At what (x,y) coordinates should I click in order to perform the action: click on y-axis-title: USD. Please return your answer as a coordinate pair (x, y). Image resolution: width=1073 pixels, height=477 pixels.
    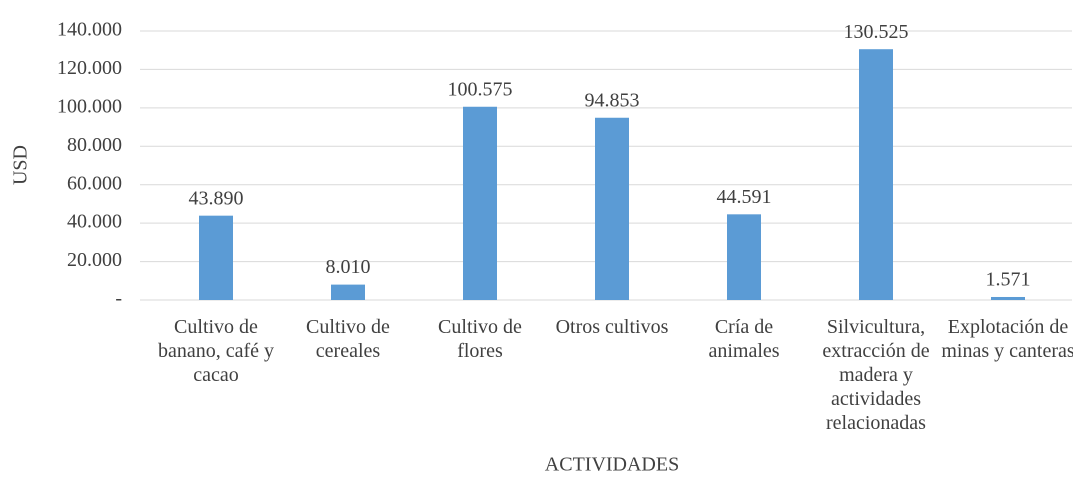
    Looking at the image, I should click on (21, 165).